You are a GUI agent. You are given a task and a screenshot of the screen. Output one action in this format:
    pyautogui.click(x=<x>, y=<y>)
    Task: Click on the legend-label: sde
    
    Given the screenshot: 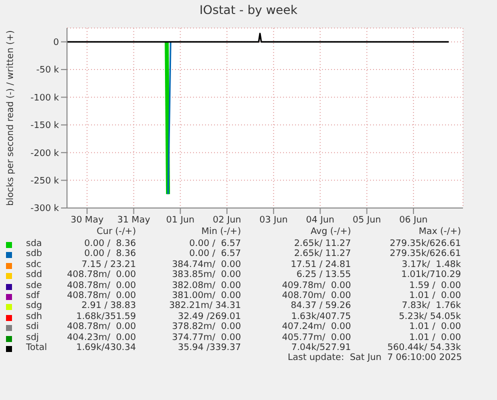 What is the action you would take?
    pyautogui.click(x=34, y=285)
    